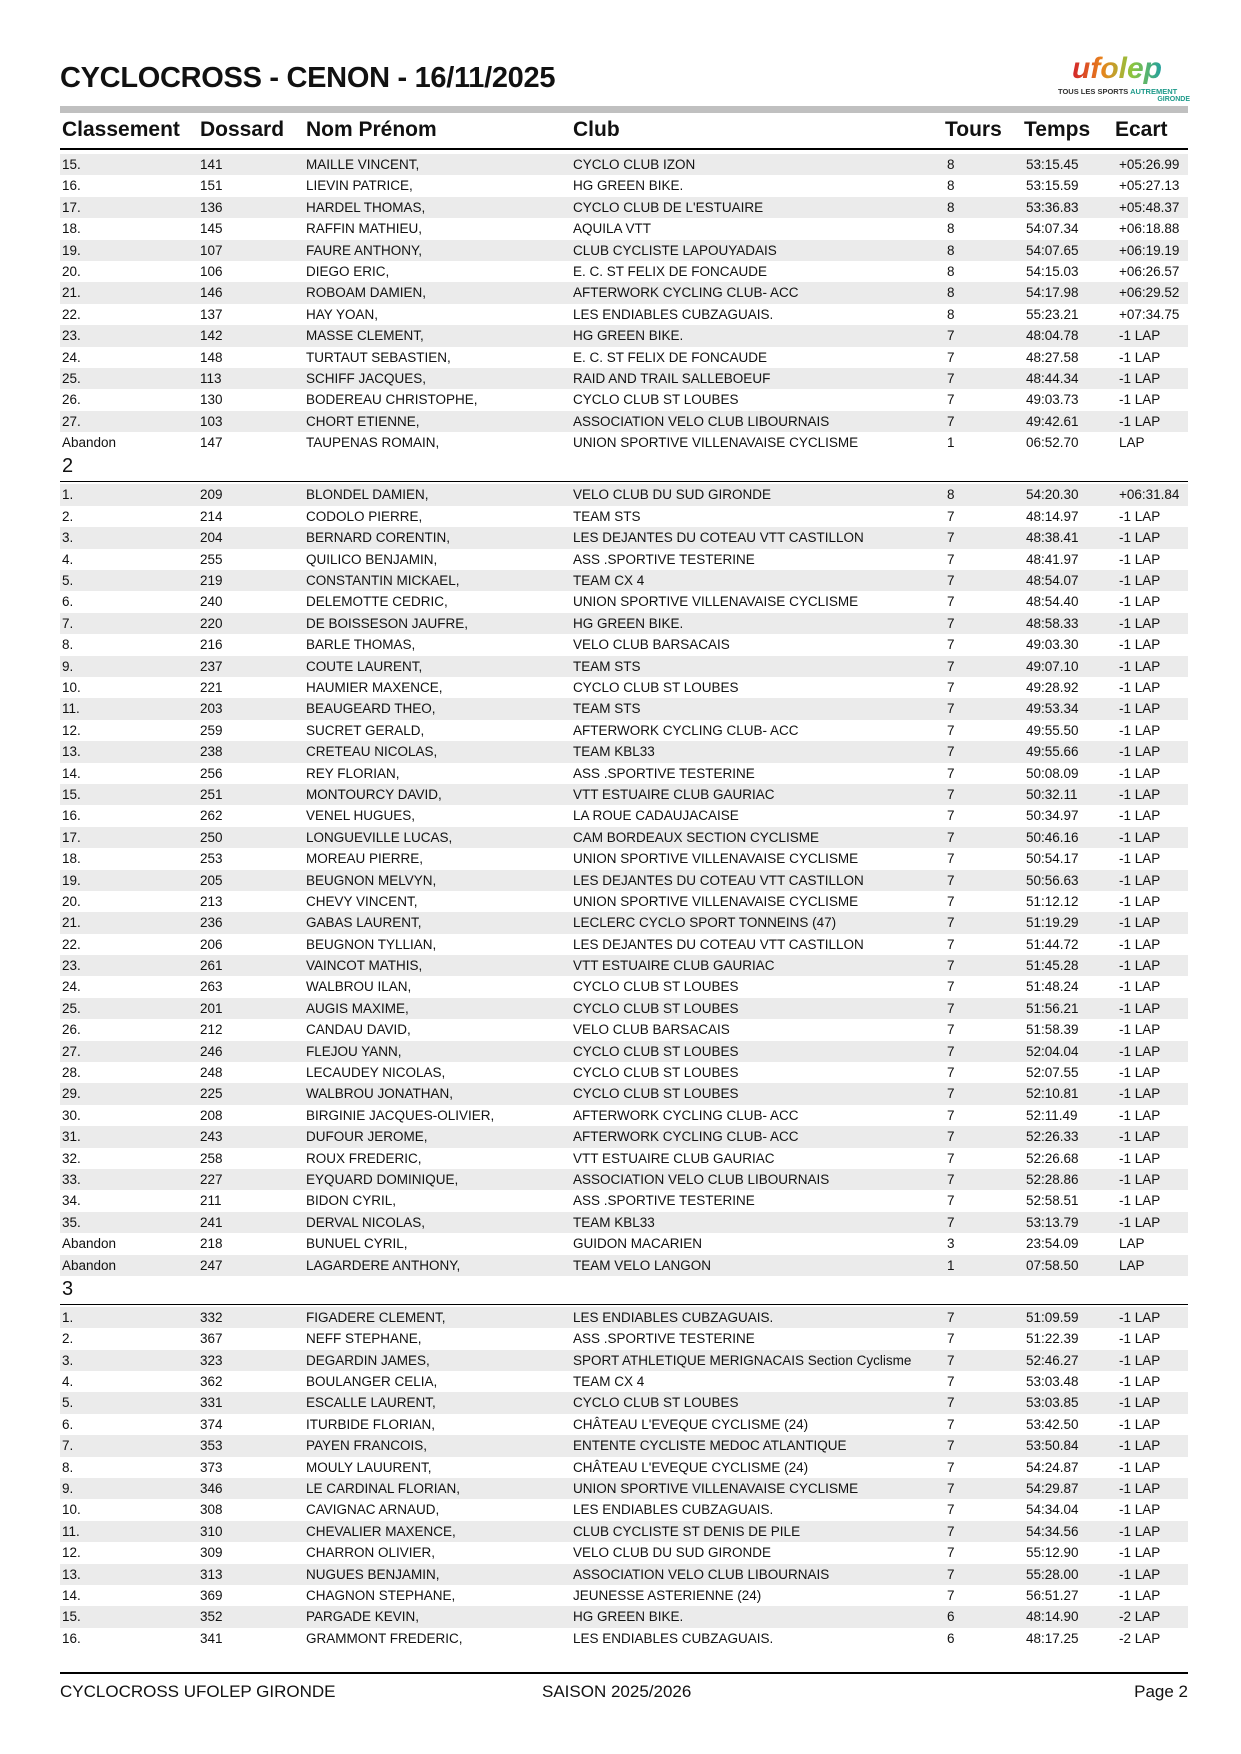 The height and width of the screenshot is (1754, 1241). Describe the element at coordinates (71, 164) in the screenshot. I see `cell-rank: 15.` at that location.